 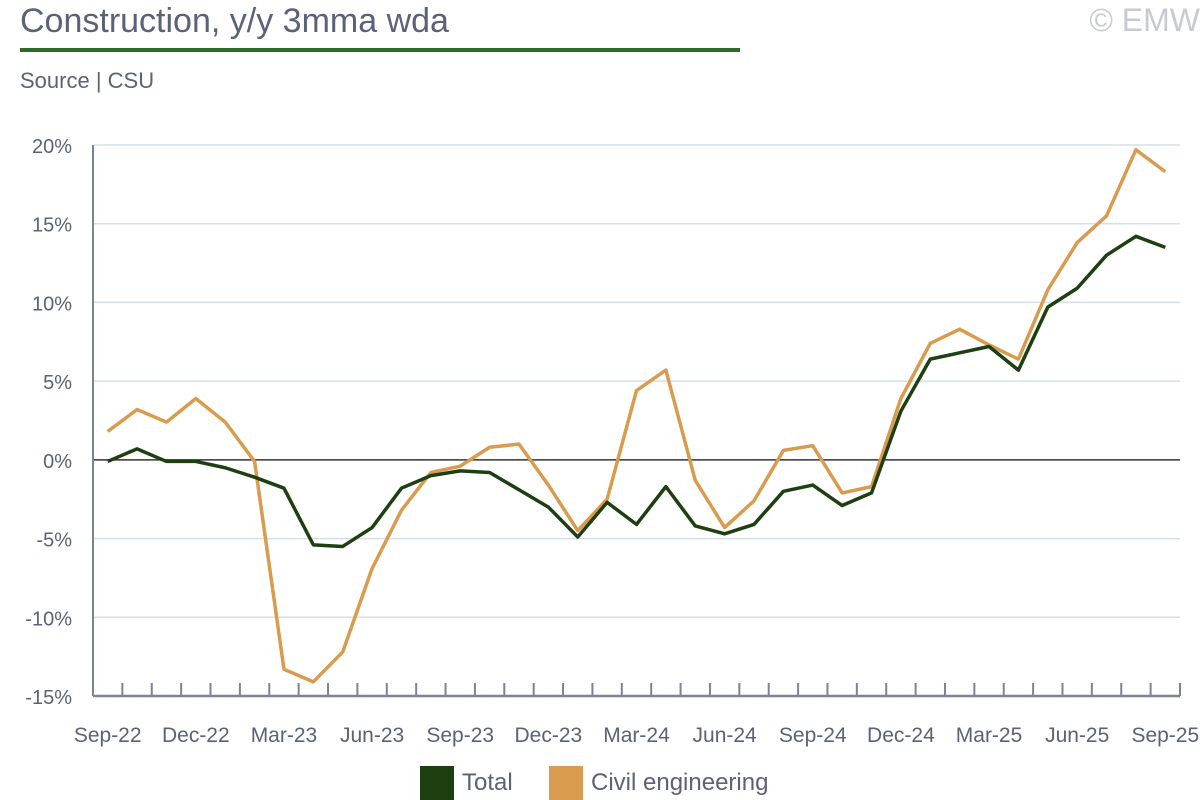 I want to click on legend-label-civil-engineering: Civil engineering, so click(x=680, y=782).